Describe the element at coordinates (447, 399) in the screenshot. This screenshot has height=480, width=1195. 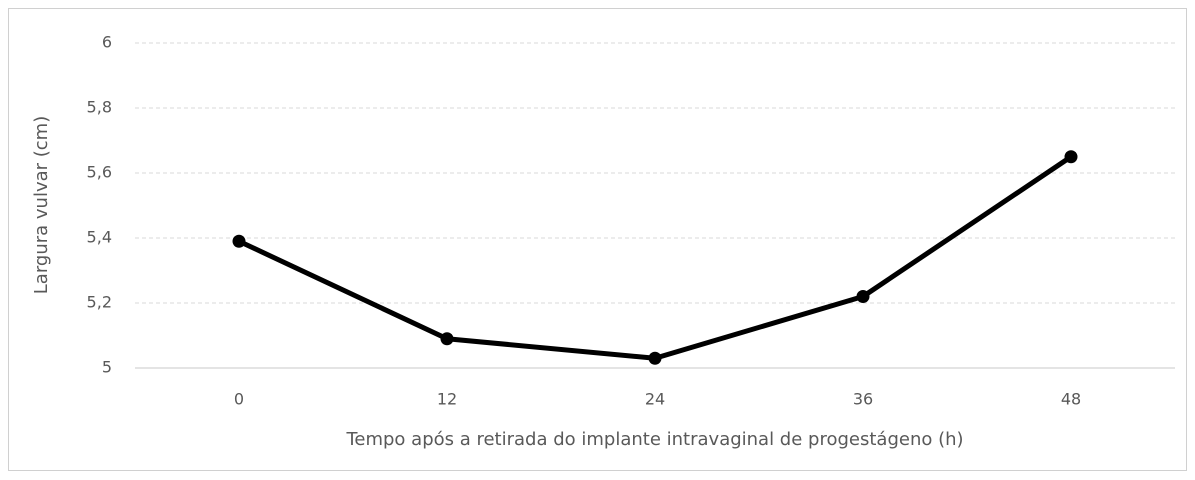
I see `x-tick-label: 12` at that location.